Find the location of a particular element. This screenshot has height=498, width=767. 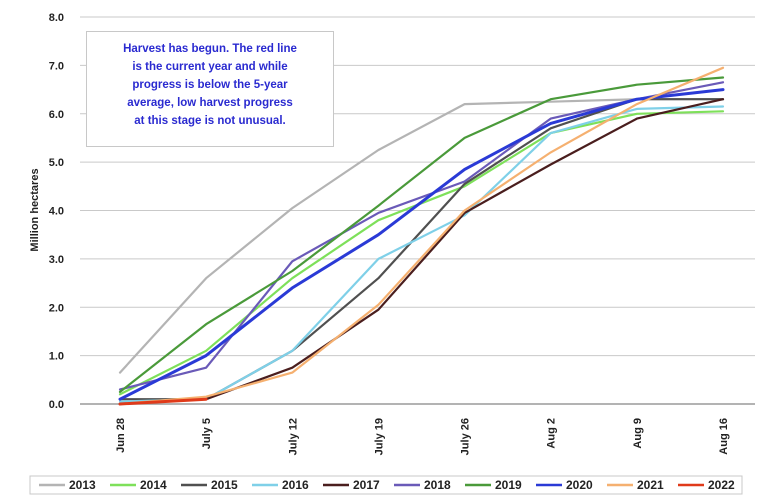

annotation-line-1: Harvest has begun. The red line is located at coordinates (210, 49).